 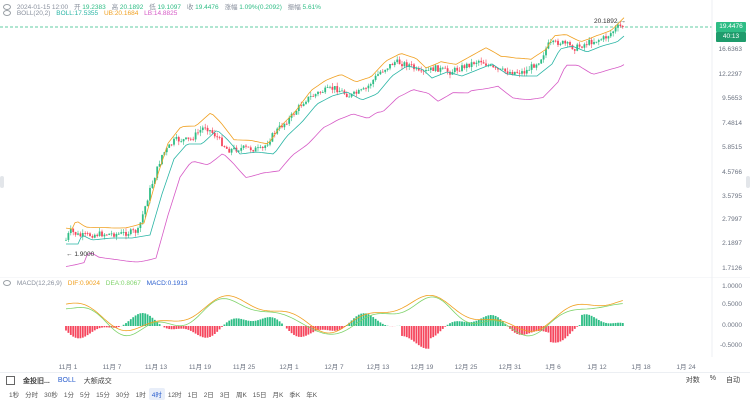 What do you see at coordinates (727, 219) in the screenshot?
I see `price-axis-label: 2.7997` at bounding box center [727, 219].